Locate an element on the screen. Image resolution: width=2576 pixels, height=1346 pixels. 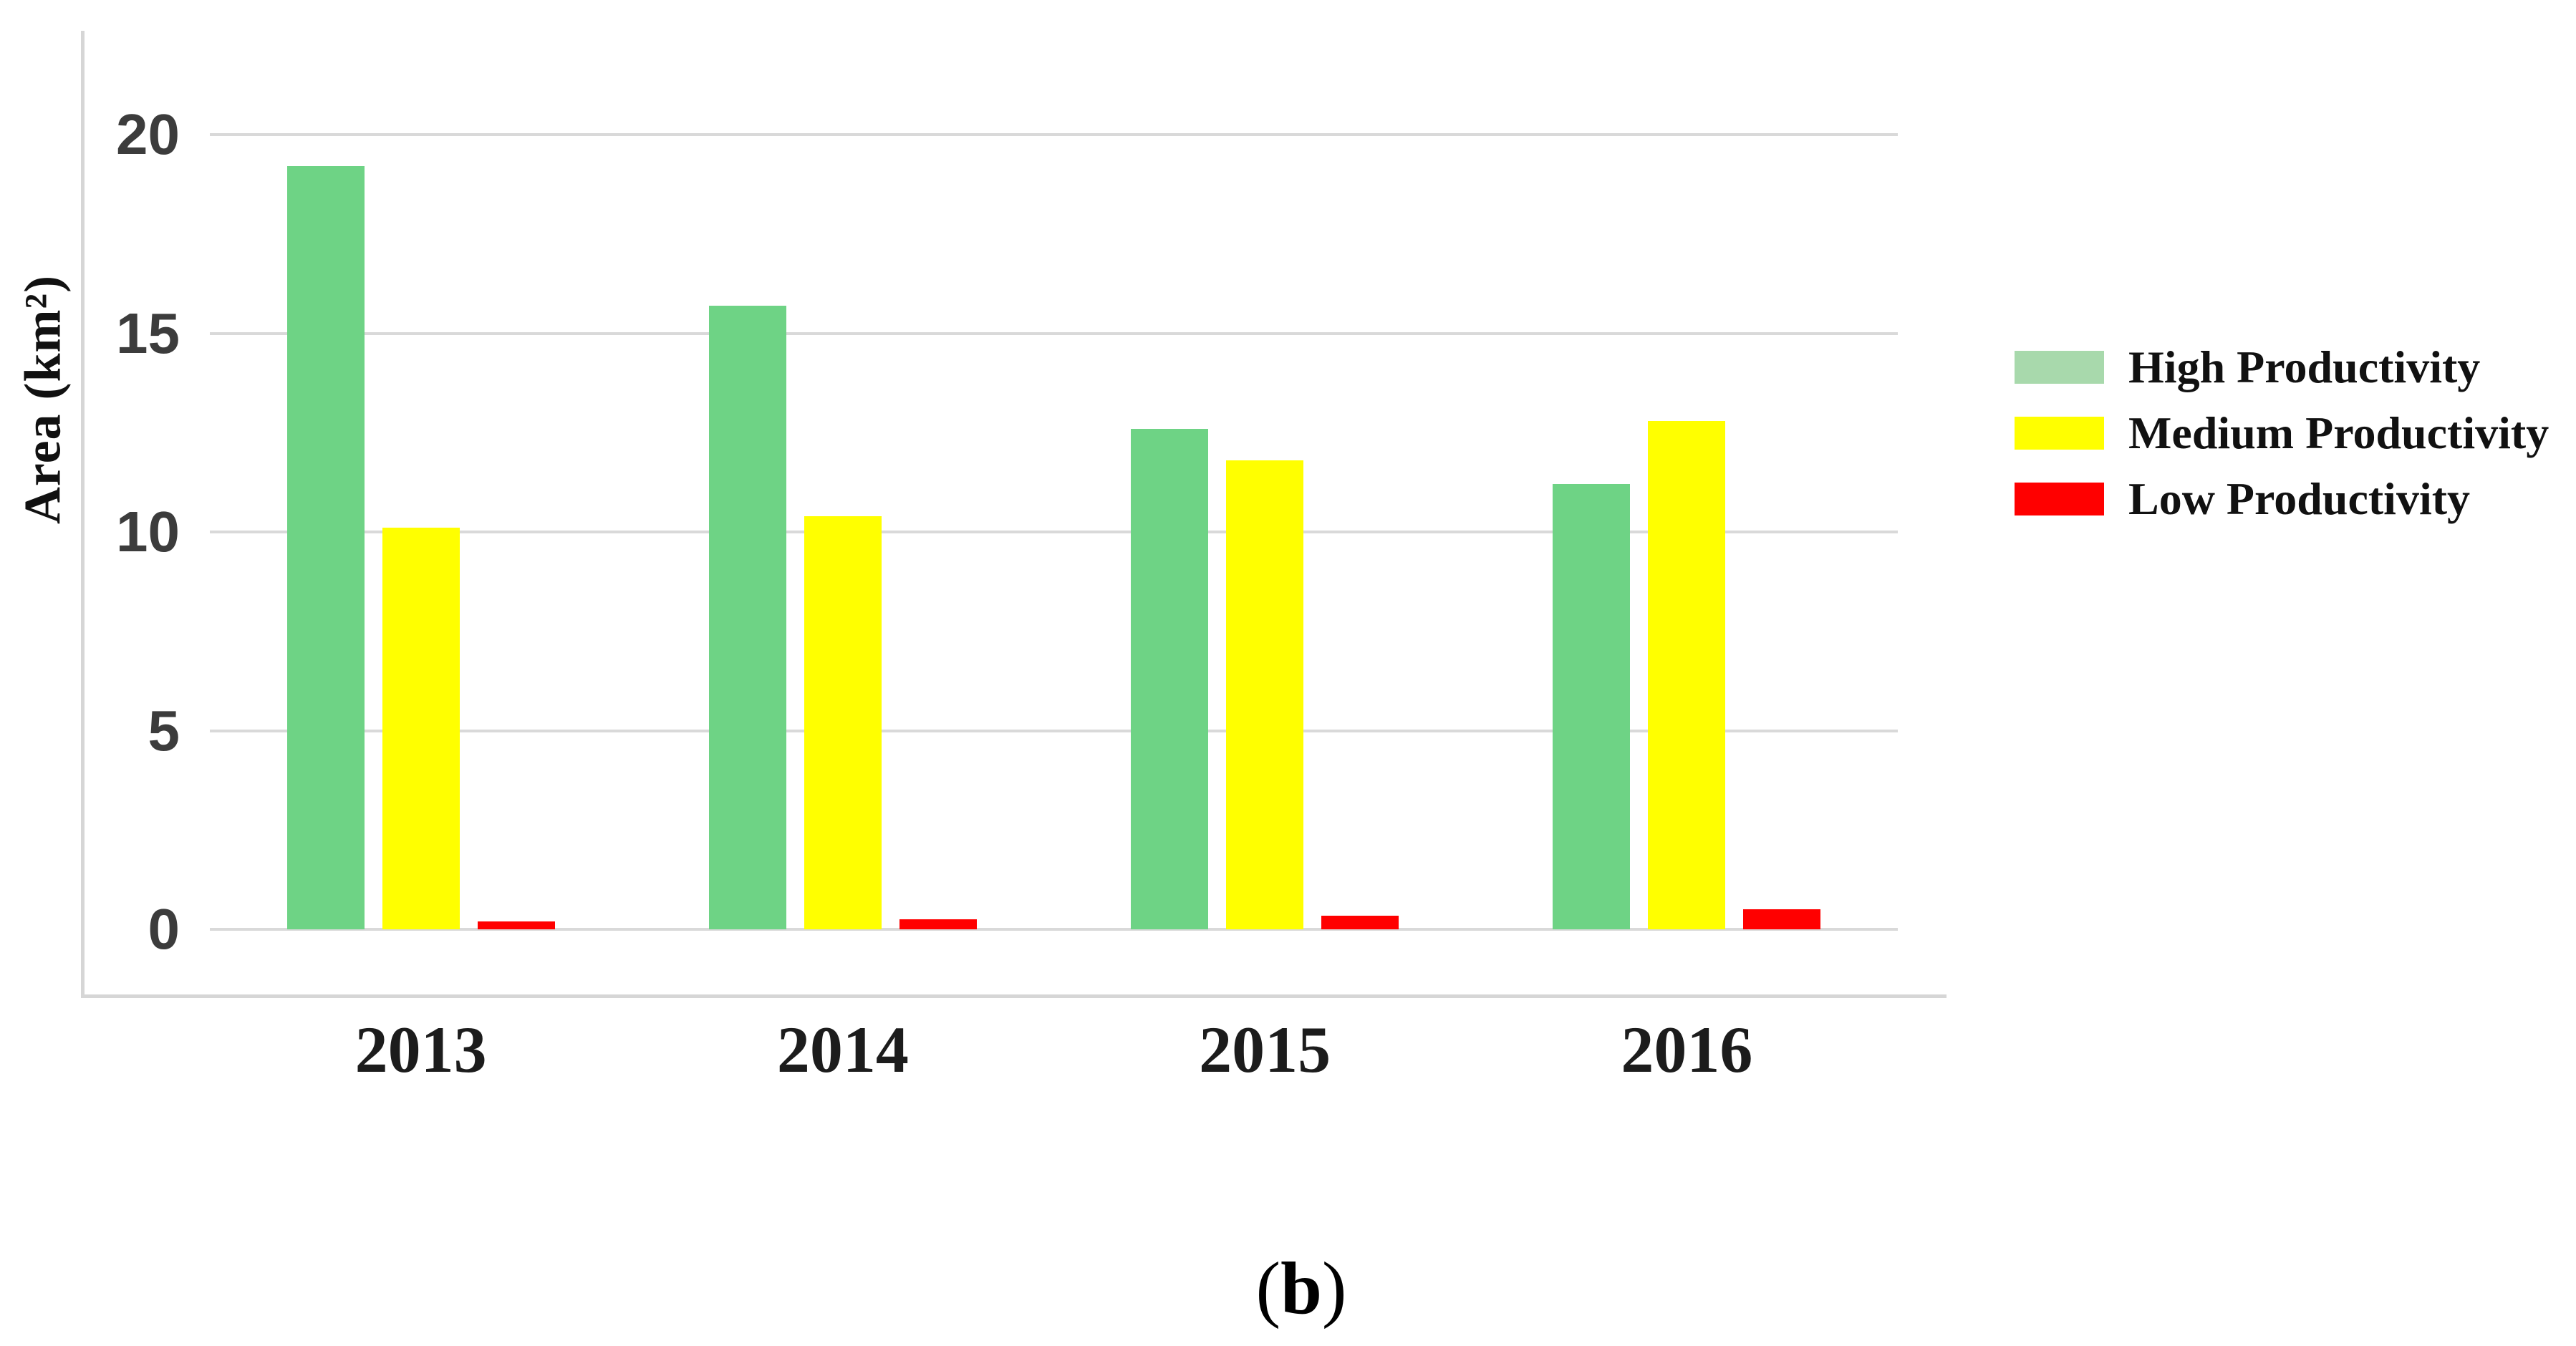
x-tick-label-2015: 2015 is located at coordinates (1265, 1049).